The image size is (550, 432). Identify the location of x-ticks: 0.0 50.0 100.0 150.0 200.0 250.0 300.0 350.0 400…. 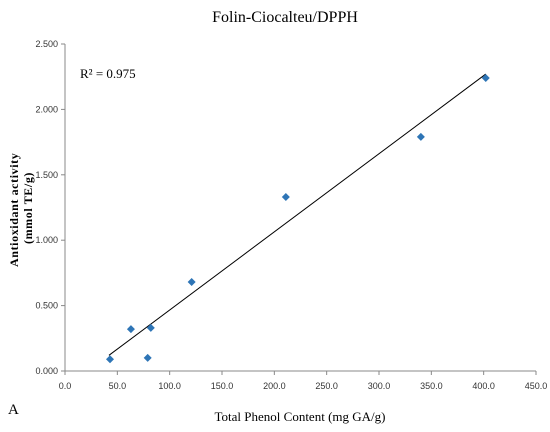
(303, 381).